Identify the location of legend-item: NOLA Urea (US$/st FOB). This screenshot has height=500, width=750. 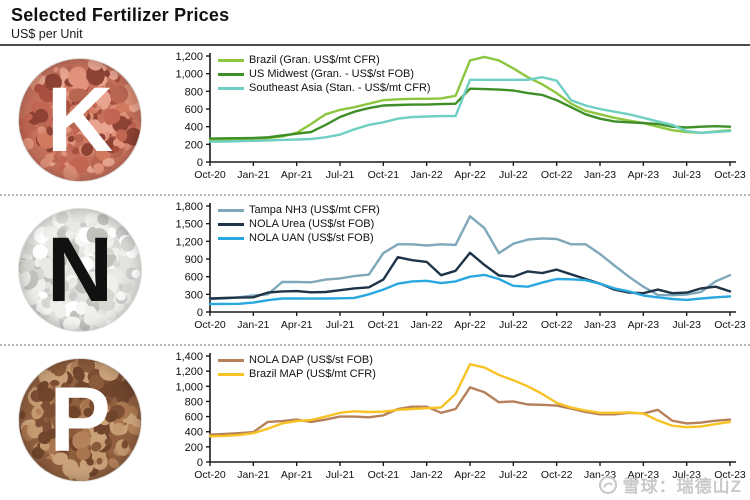
(299, 224).